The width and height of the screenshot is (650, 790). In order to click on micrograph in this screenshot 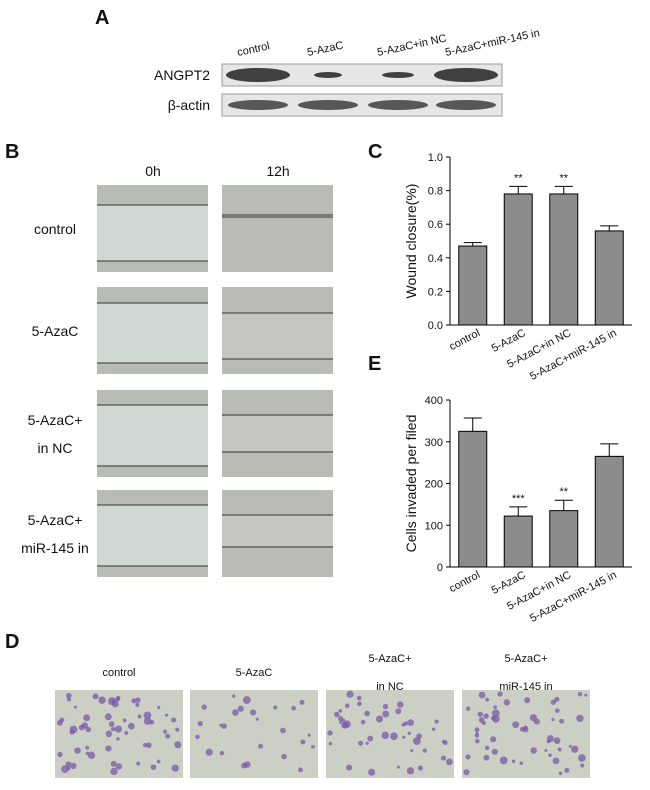, I will do `click(254, 734)`.